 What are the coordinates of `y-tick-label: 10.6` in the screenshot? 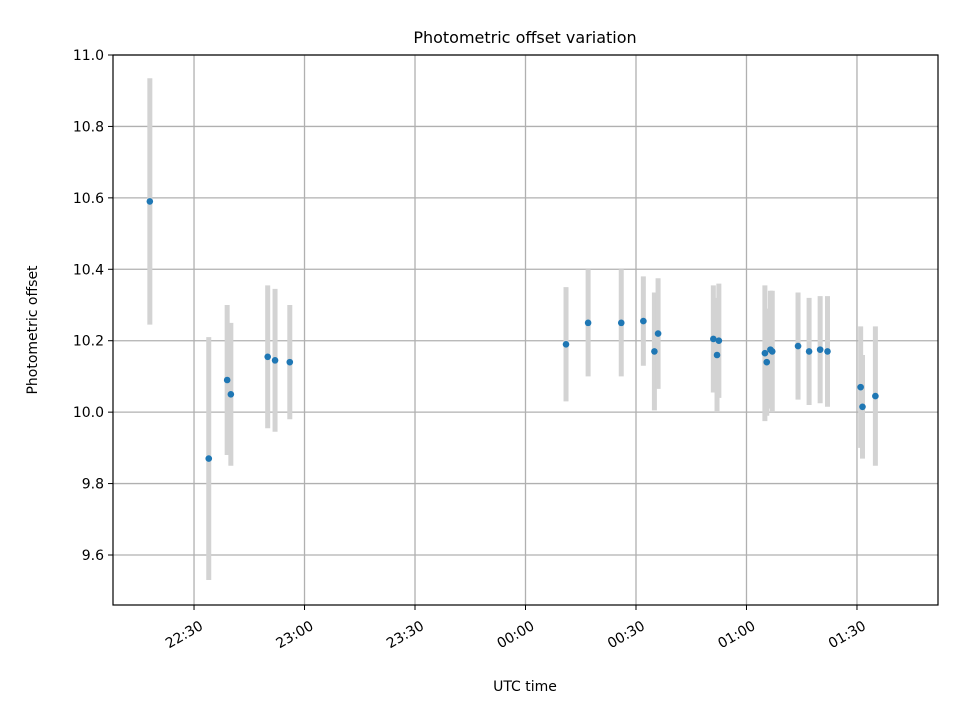 It's located at (88, 199).